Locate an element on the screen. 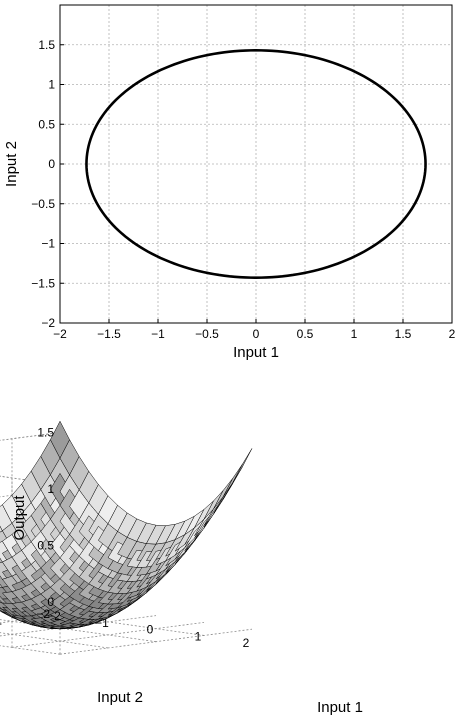 The height and width of the screenshot is (724, 474). plot1-ytick-label: 0.5 is located at coordinates (46, 124).